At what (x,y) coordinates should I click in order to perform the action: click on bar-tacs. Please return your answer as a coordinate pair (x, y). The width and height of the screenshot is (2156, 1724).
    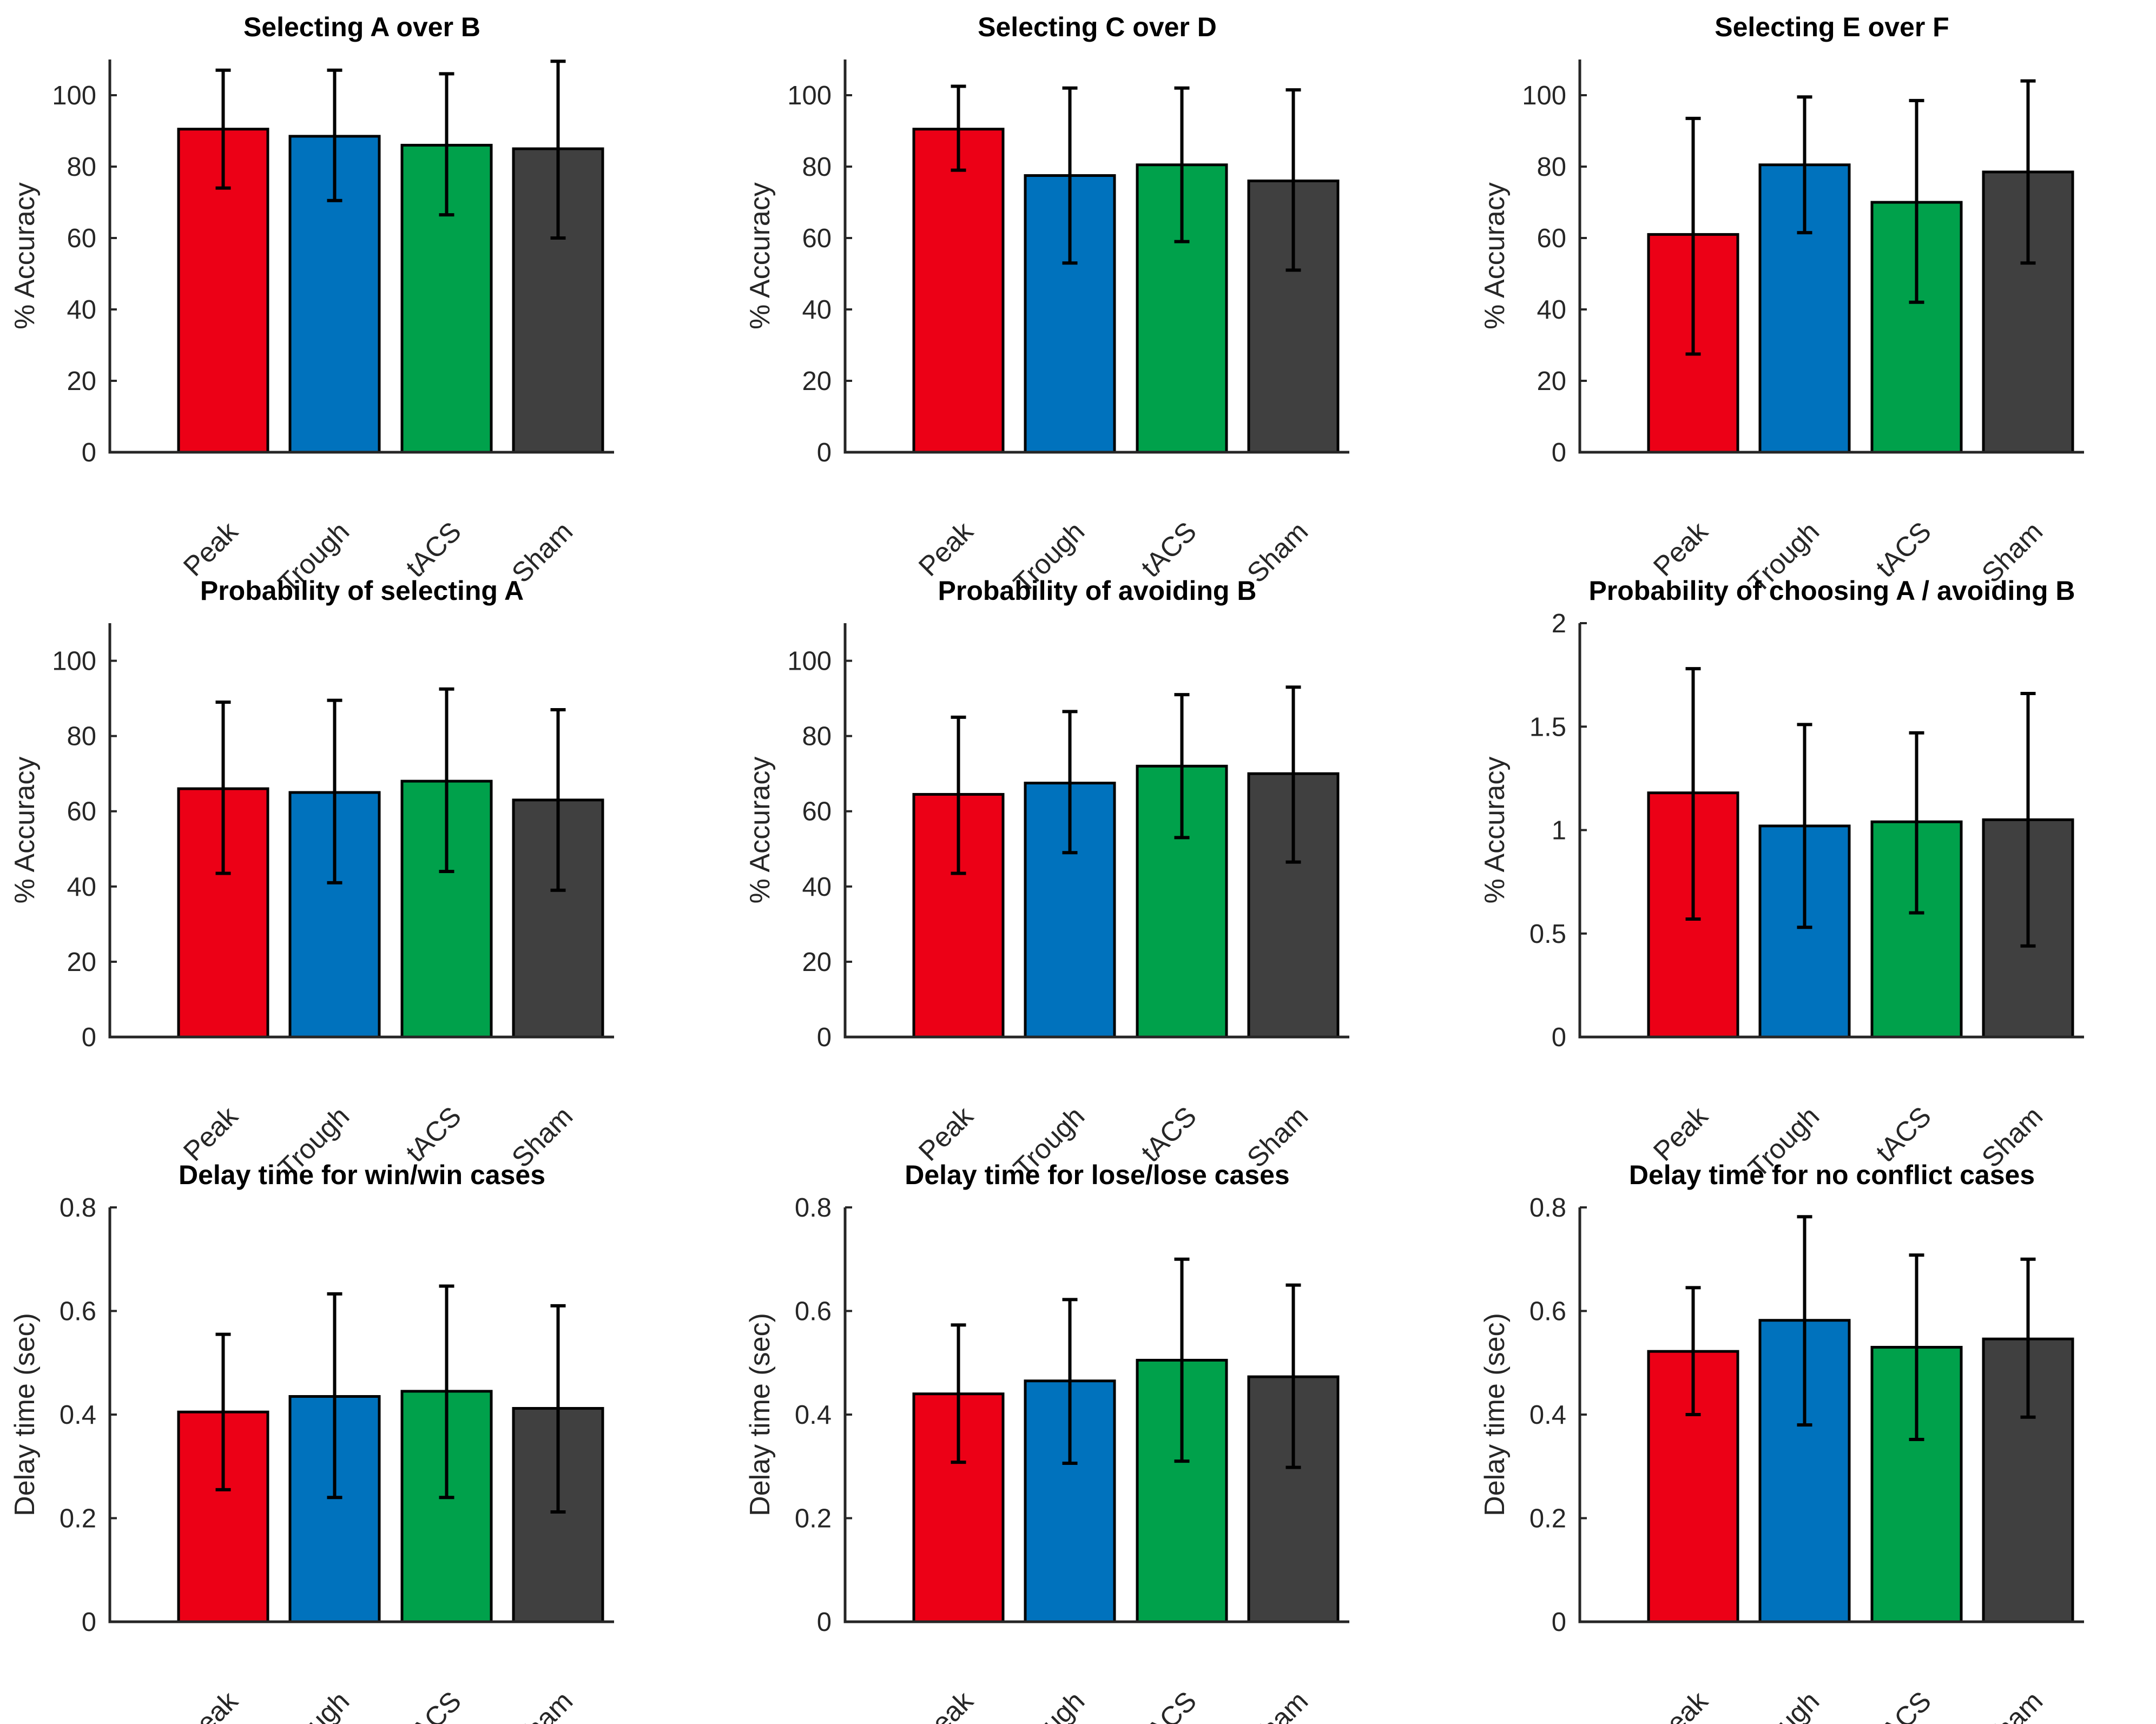
    Looking at the image, I should click on (446, 909).